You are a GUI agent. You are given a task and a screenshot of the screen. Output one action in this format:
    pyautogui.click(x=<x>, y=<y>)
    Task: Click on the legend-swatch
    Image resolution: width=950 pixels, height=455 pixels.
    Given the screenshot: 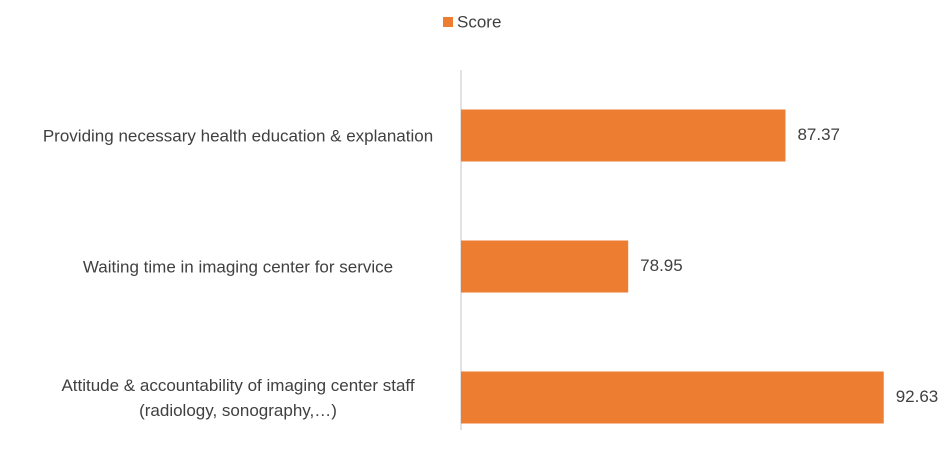 What is the action you would take?
    pyautogui.click(x=448, y=22)
    